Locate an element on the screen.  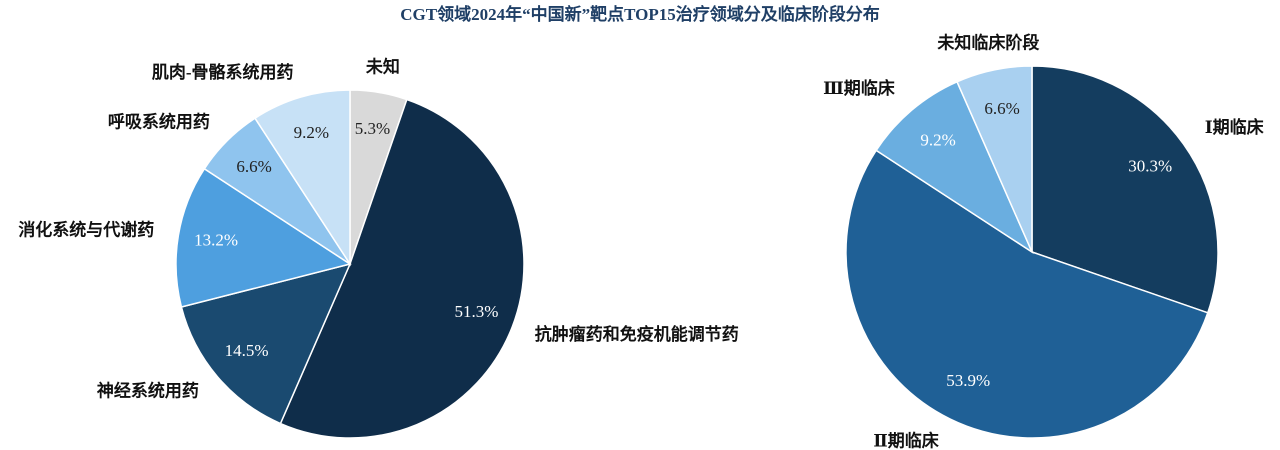
category-label: 呼吸系统用药 is located at coordinates (159, 122).